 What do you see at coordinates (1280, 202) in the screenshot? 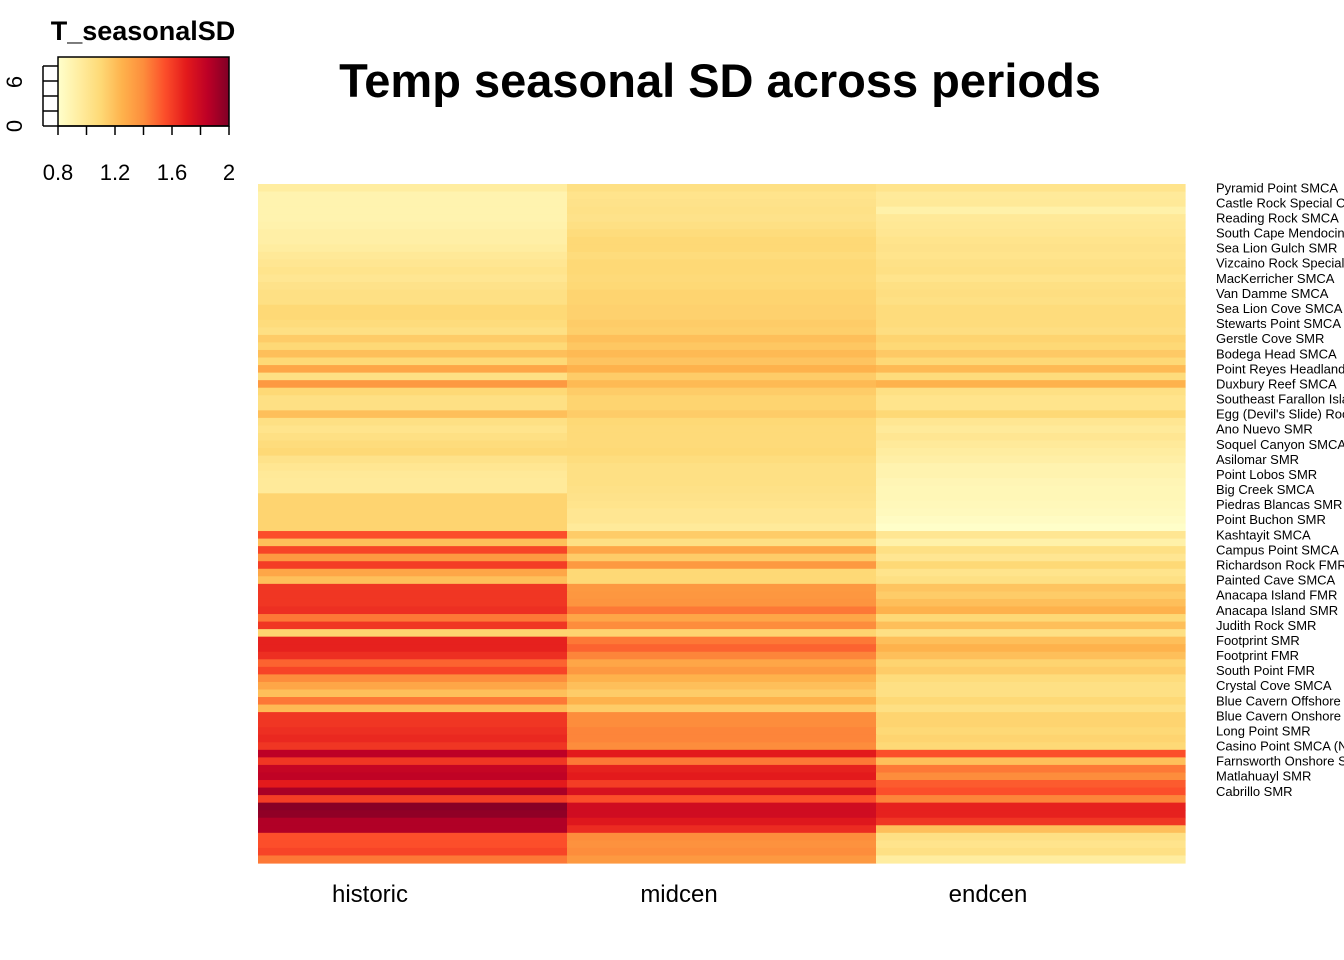
I see `row-label: Castle Rock Special Closure` at bounding box center [1280, 202].